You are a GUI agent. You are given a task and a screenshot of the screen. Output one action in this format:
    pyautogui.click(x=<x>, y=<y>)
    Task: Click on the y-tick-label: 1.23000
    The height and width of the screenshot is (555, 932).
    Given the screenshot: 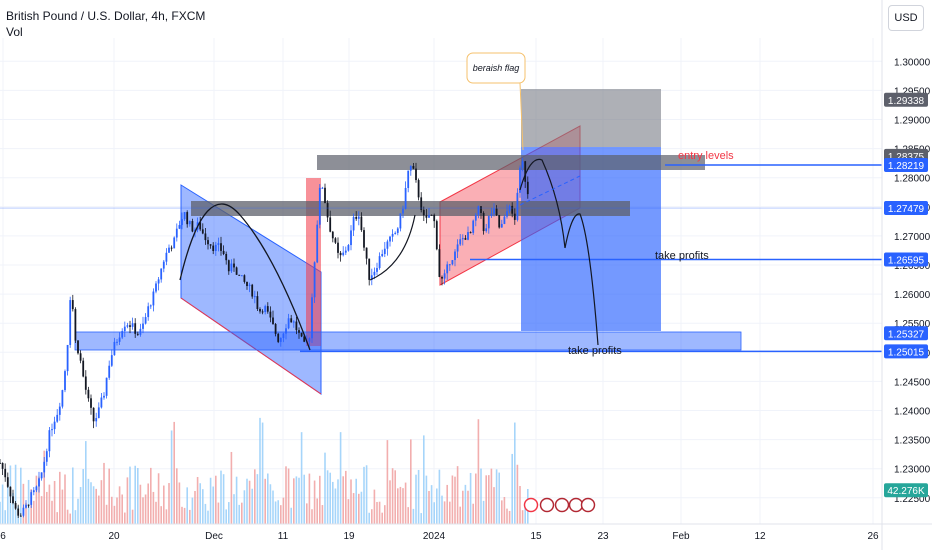 What is the action you would take?
    pyautogui.click(x=912, y=470)
    